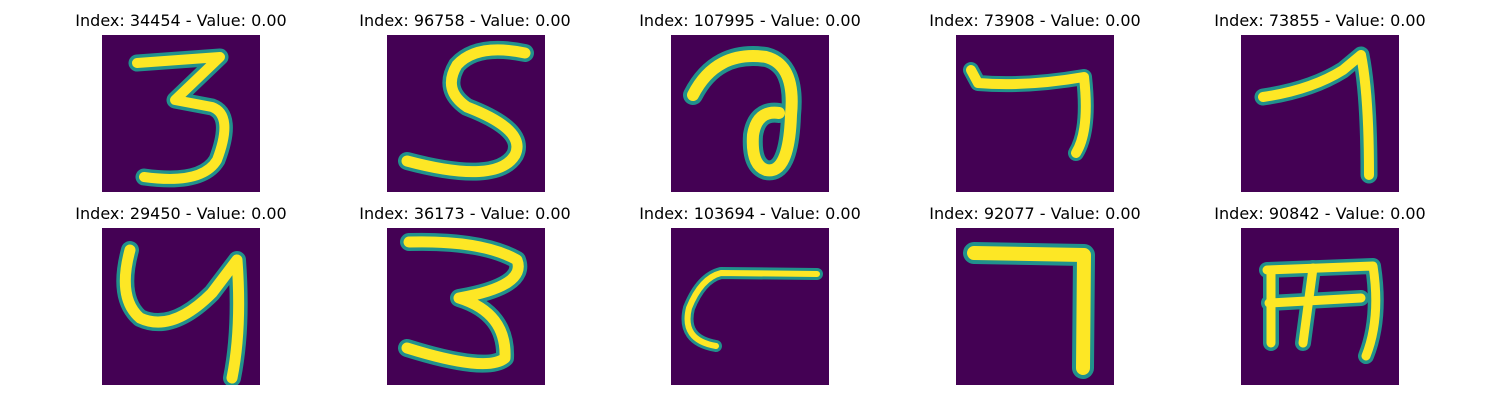  What do you see at coordinates (1320, 20) in the screenshot?
I see `panel-title: Index: 73855 - Value: 0.00` at bounding box center [1320, 20].